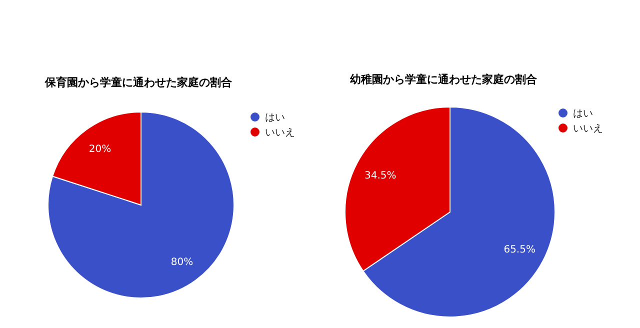 The width and height of the screenshot is (640, 328). What do you see at coordinates (182, 262) in the screenshot?
I see `data-label: 80%` at bounding box center [182, 262].